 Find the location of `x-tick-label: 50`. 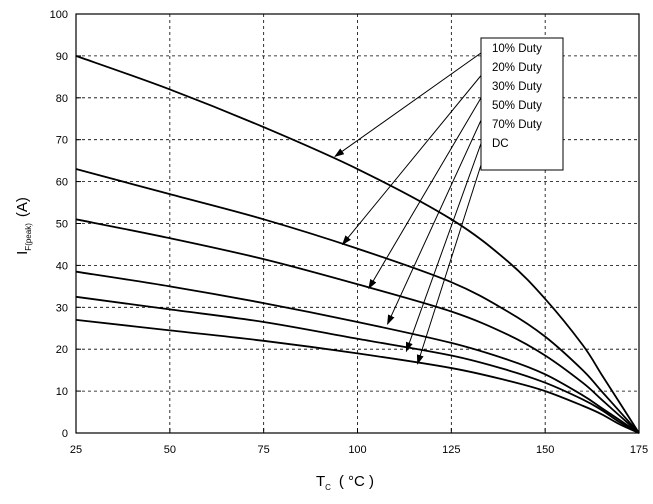

x-tick-label: 50 is located at coordinates (170, 450).